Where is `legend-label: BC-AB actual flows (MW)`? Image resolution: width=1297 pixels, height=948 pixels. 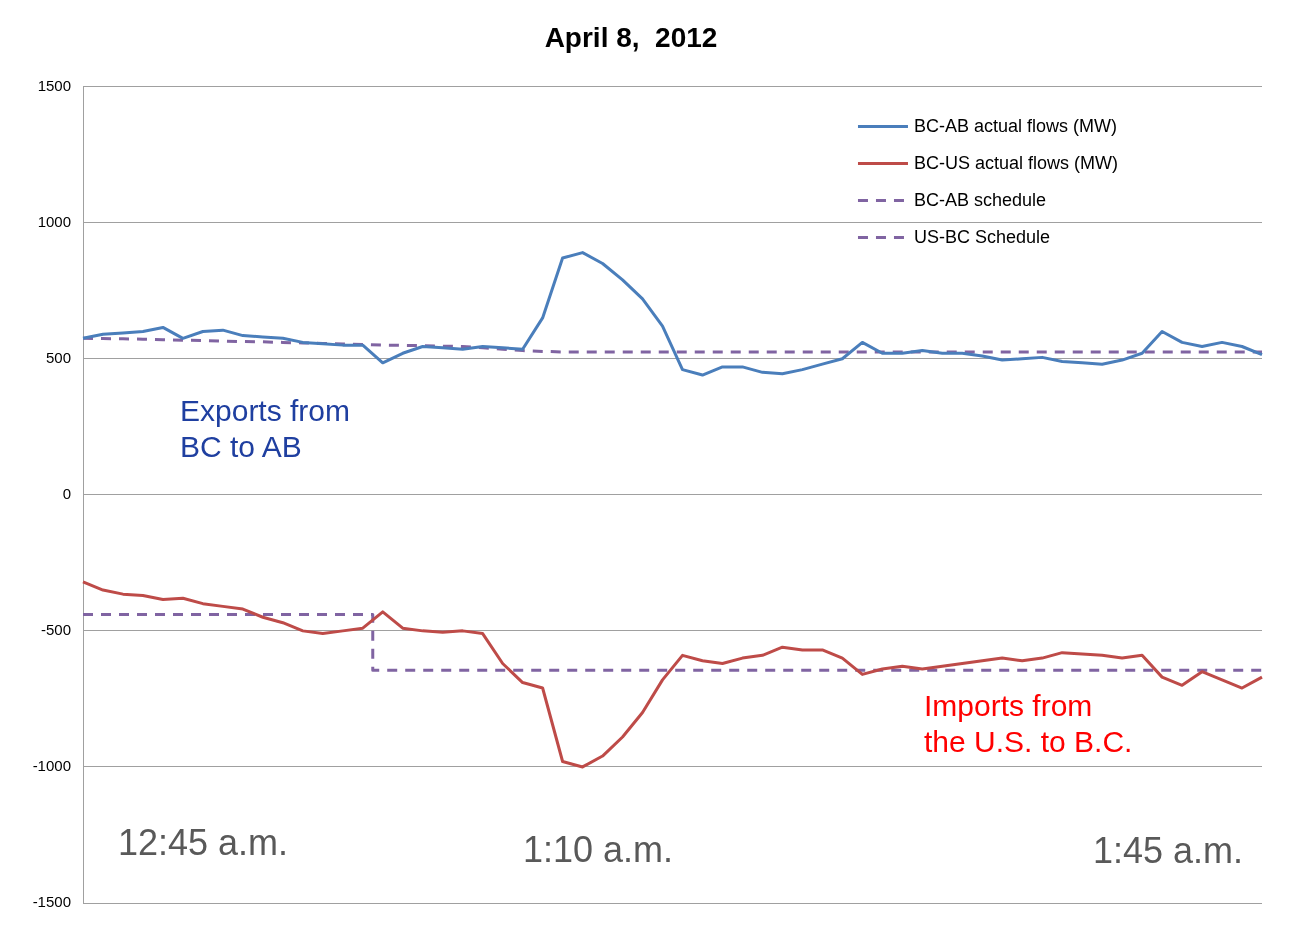
legend-label: BC-AB actual flows (MW) is located at coordinates (1015, 125).